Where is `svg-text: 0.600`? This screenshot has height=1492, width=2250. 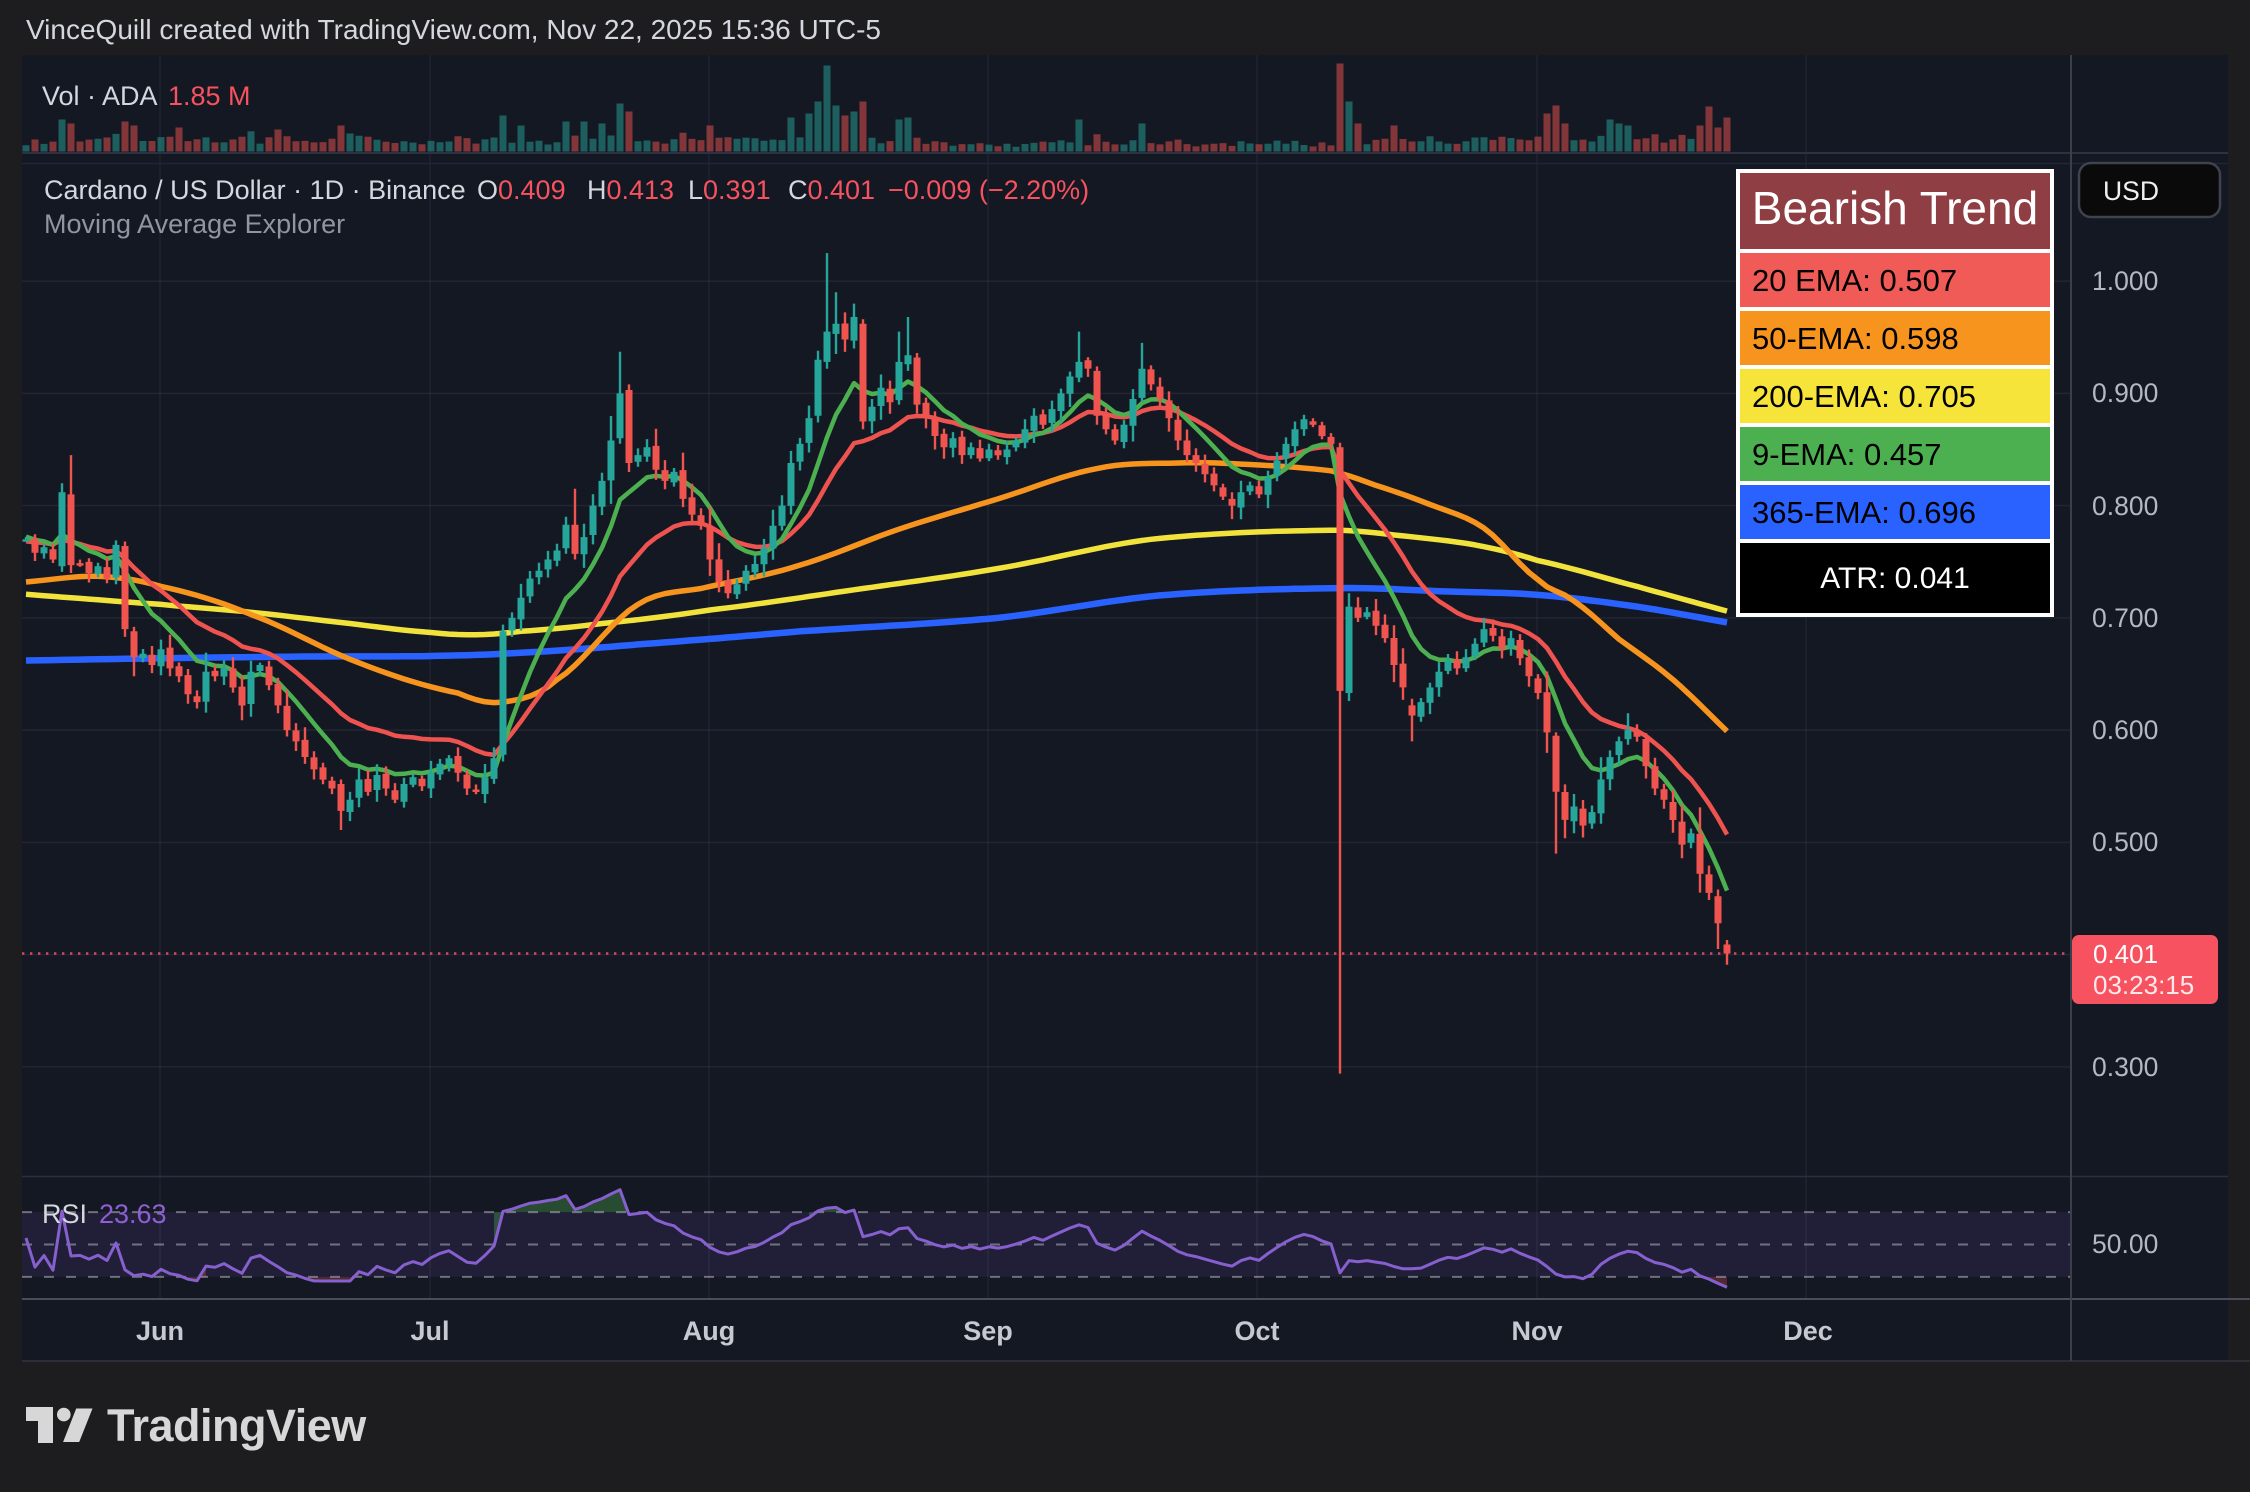 svg-text: 0.600 is located at coordinates (2125, 730).